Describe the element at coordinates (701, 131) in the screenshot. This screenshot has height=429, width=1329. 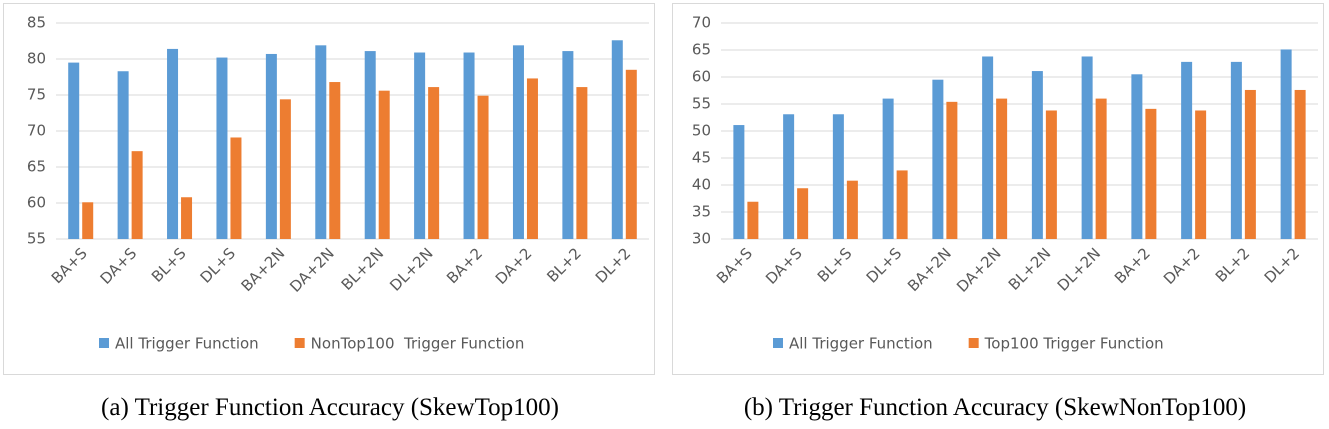
I see `y-tick-label: 50` at that location.